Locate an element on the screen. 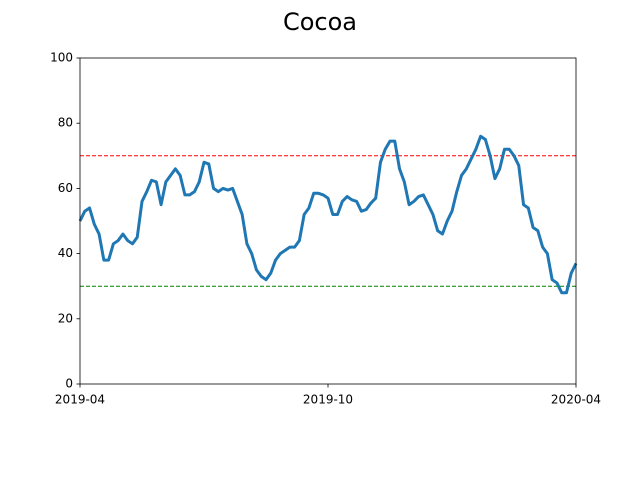  x-tick-label: 2019-04 is located at coordinates (80, 400).